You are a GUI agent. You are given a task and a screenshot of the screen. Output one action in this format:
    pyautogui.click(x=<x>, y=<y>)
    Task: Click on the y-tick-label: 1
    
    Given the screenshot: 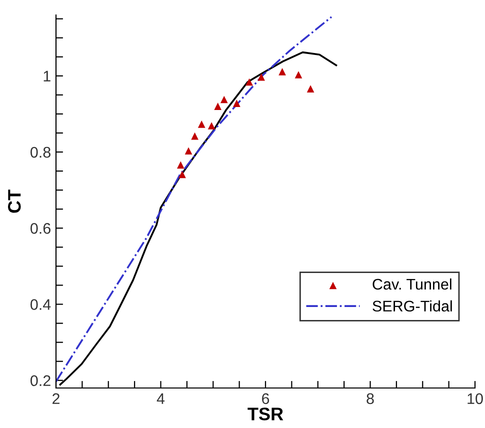 What is the action you would take?
    pyautogui.click(x=47, y=76)
    